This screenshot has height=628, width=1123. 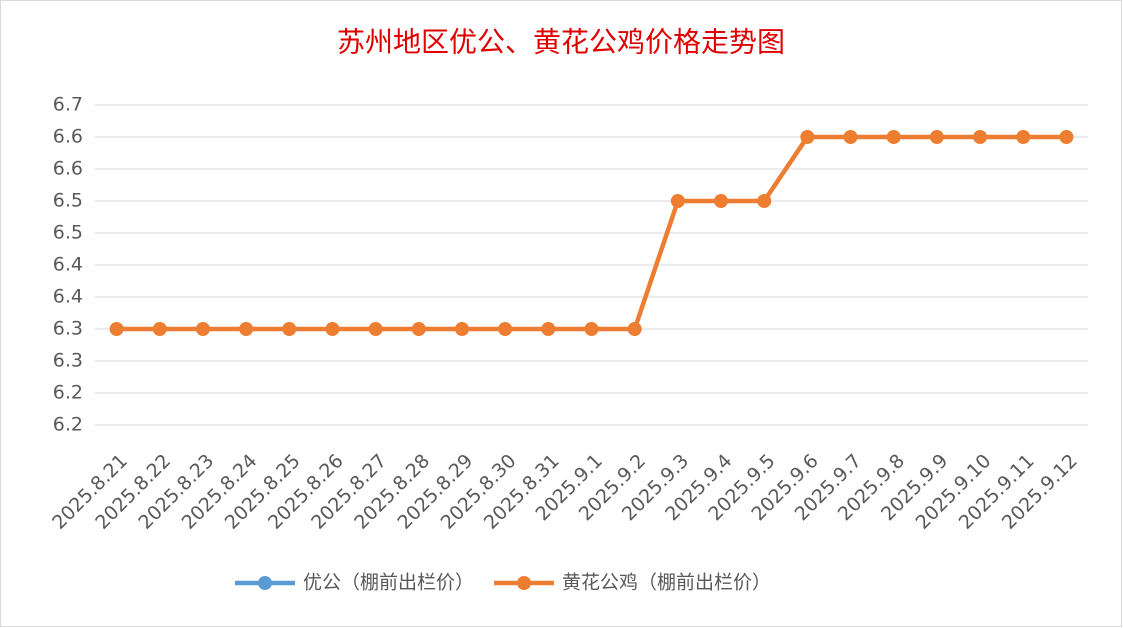 I want to click on y-tick-label: 6.7, so click(x=68, y=105).